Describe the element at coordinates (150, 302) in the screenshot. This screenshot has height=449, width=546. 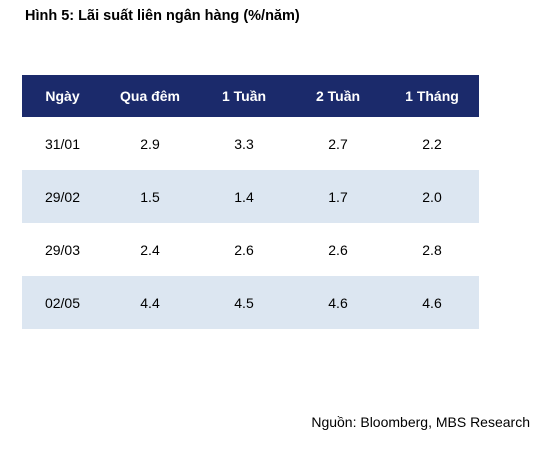
I see `cell-overnight: 4.4` at that location.